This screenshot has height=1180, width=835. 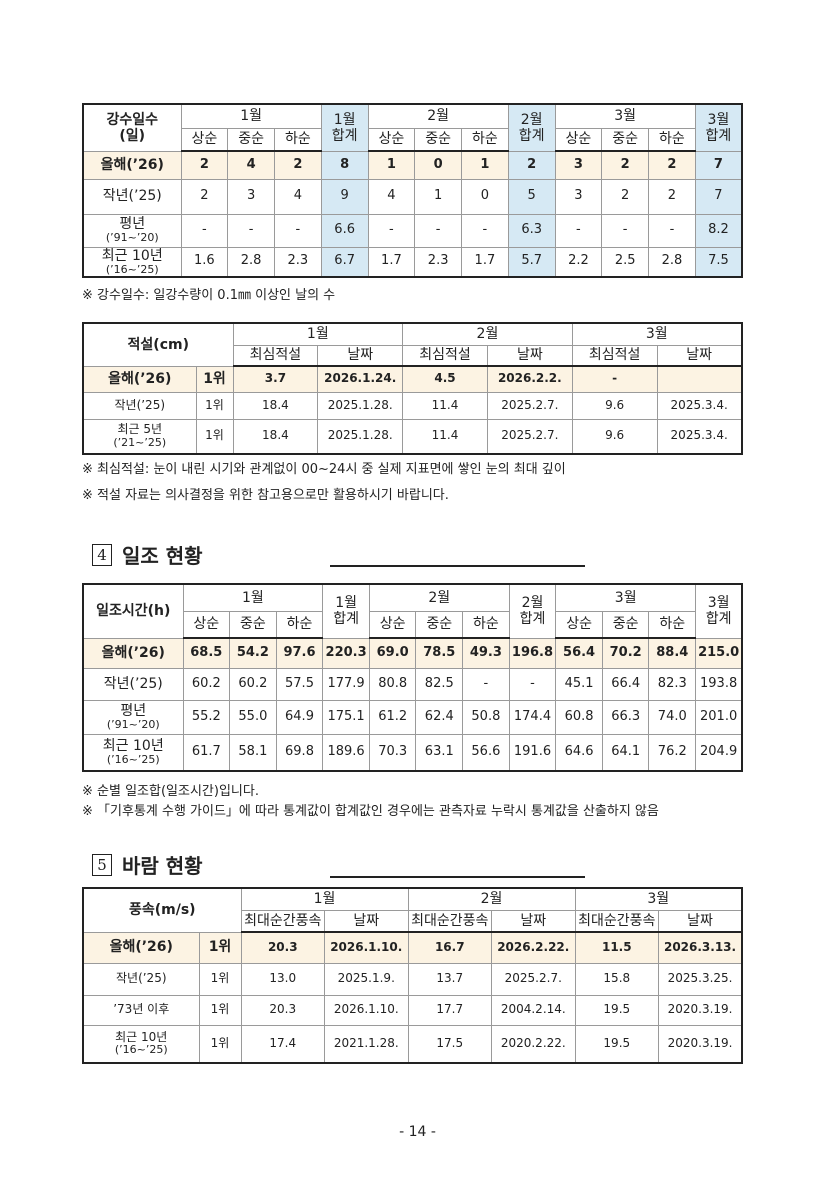 What do you see at coordinates (417, 1132) in the screenshot?
I see `page-number: - 14 -` at bounding box center [417, 1132].